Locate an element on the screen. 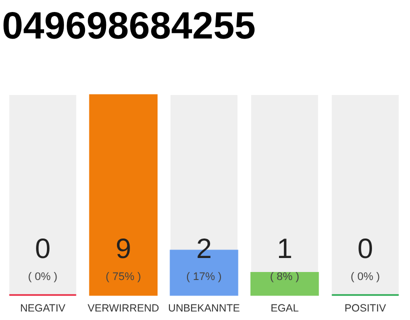 Image resolution: width=410 pixels, height=320 pixels. x-tick-label: EGAL is located at coordinates (284, 308).